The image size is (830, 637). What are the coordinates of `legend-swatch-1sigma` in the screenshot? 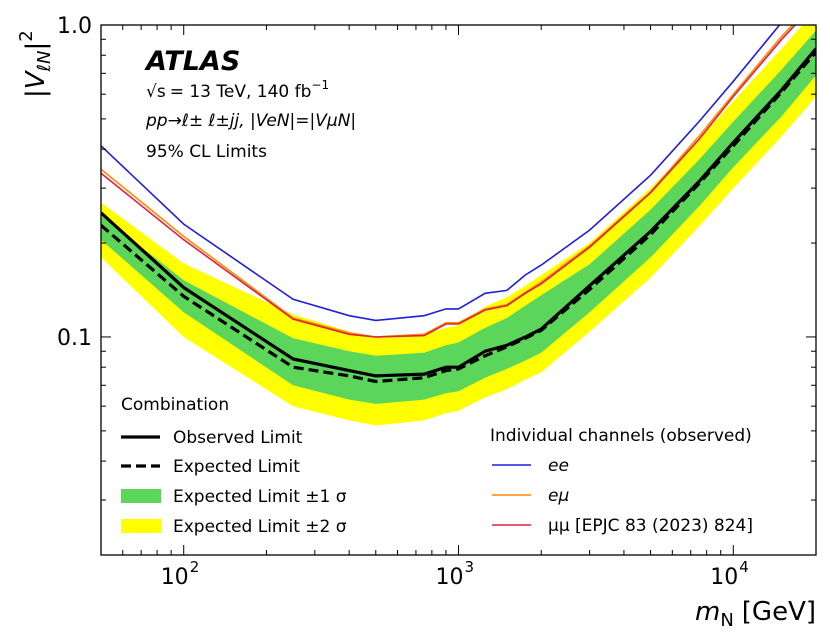 It's located at (141, 496).